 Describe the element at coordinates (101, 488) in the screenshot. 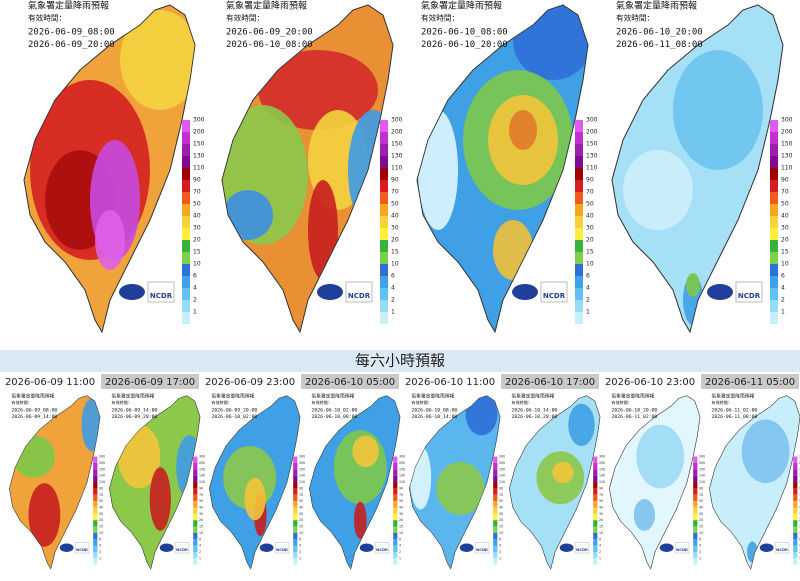

I see `legend-label: 90` at that location.